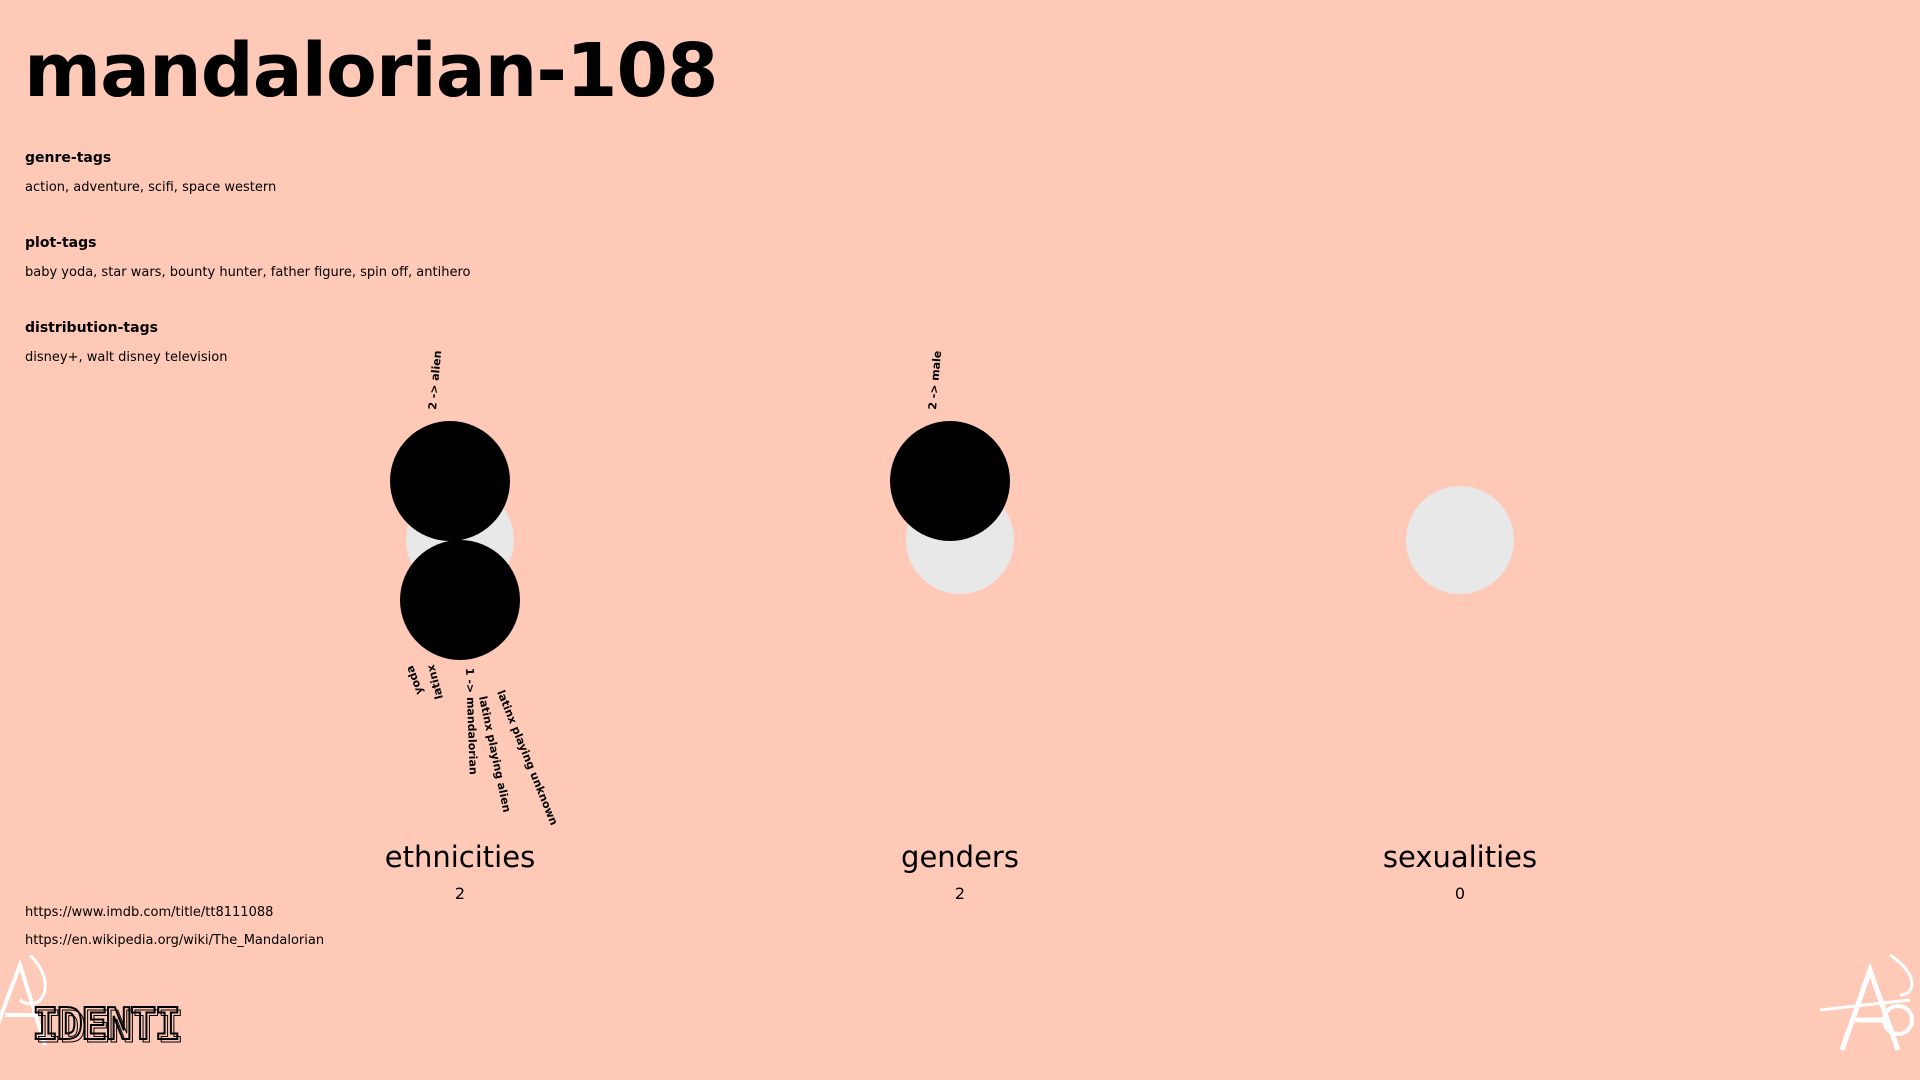 The image size is (1920, 1080). I want to click on ethnicities-label-mandalorian: 1 -> mandalorian, so click(471, 721).